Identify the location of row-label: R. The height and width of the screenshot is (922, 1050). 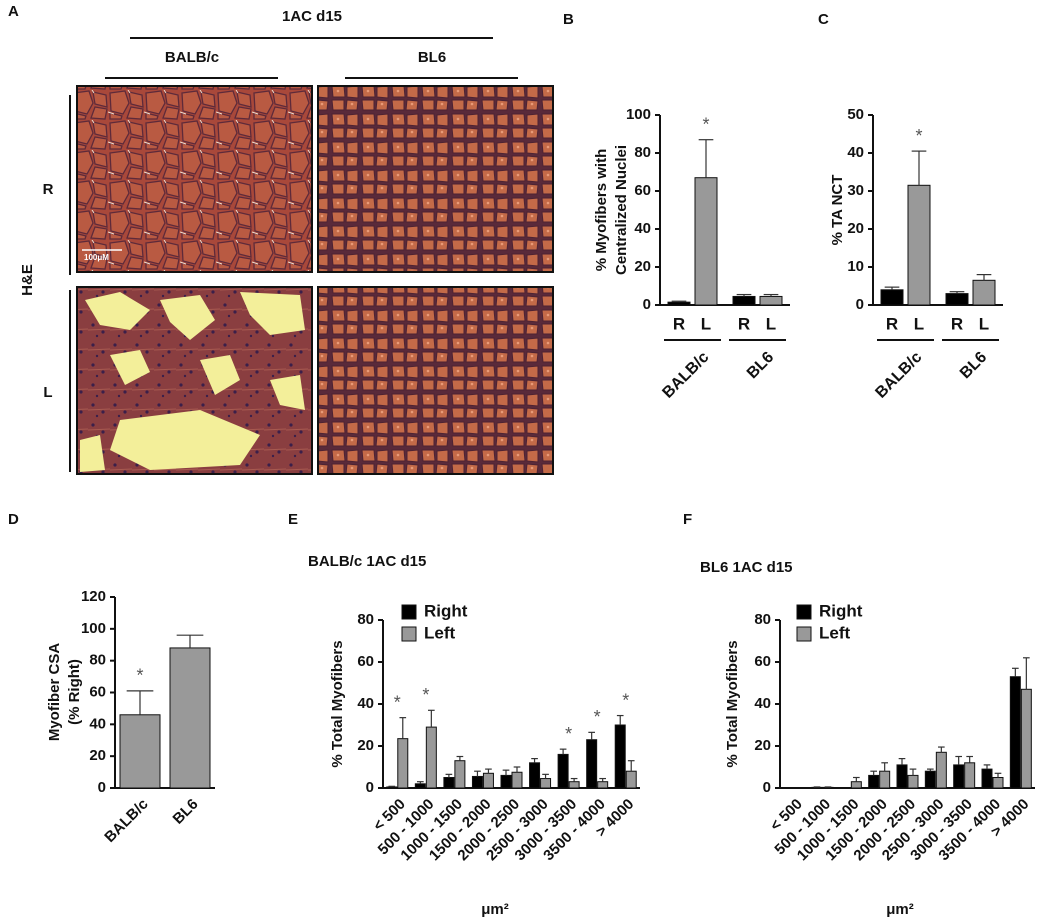
(48, 189).